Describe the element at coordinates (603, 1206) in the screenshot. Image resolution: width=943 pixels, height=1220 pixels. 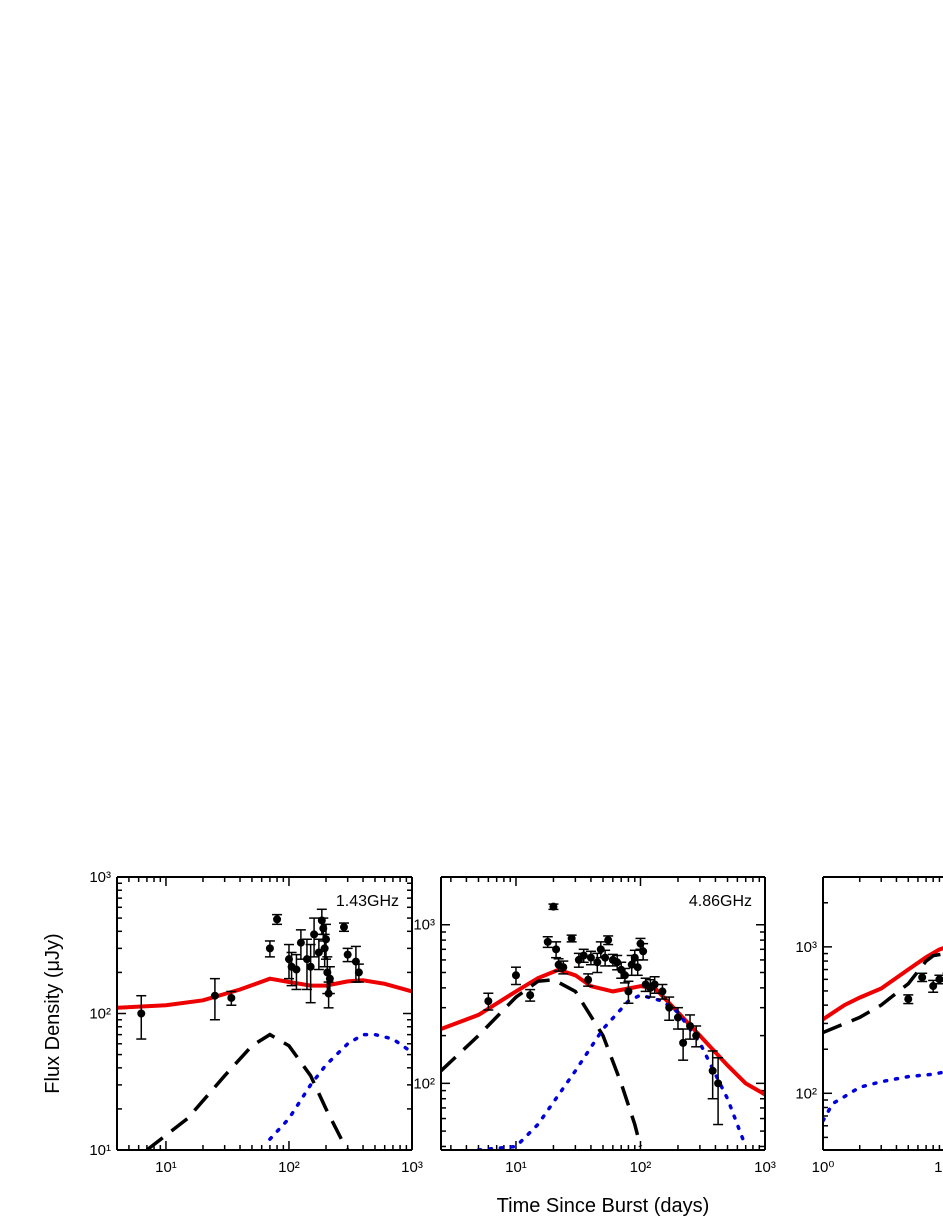
I see `x-axis-label: Time Since Burst (days)` at that location.